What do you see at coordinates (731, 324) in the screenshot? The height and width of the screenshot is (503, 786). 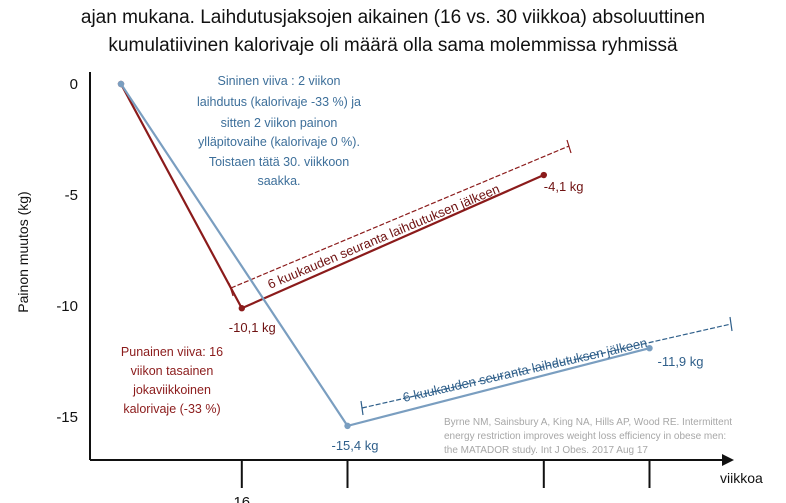 I see `blue-bracket-right-tick` at bounding box center [731, 324].